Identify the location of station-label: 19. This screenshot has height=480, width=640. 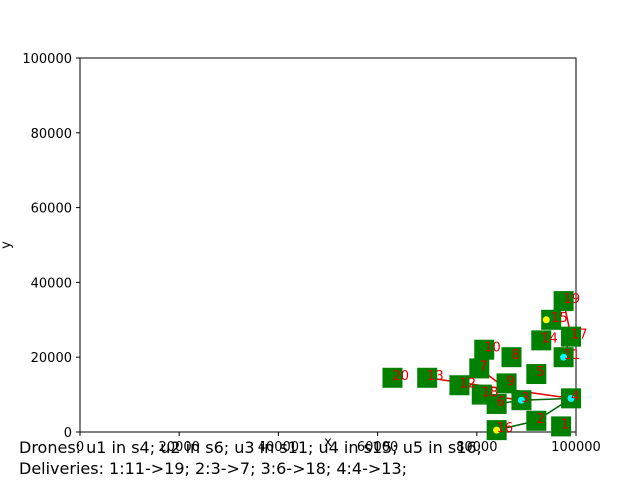
(572, 299).